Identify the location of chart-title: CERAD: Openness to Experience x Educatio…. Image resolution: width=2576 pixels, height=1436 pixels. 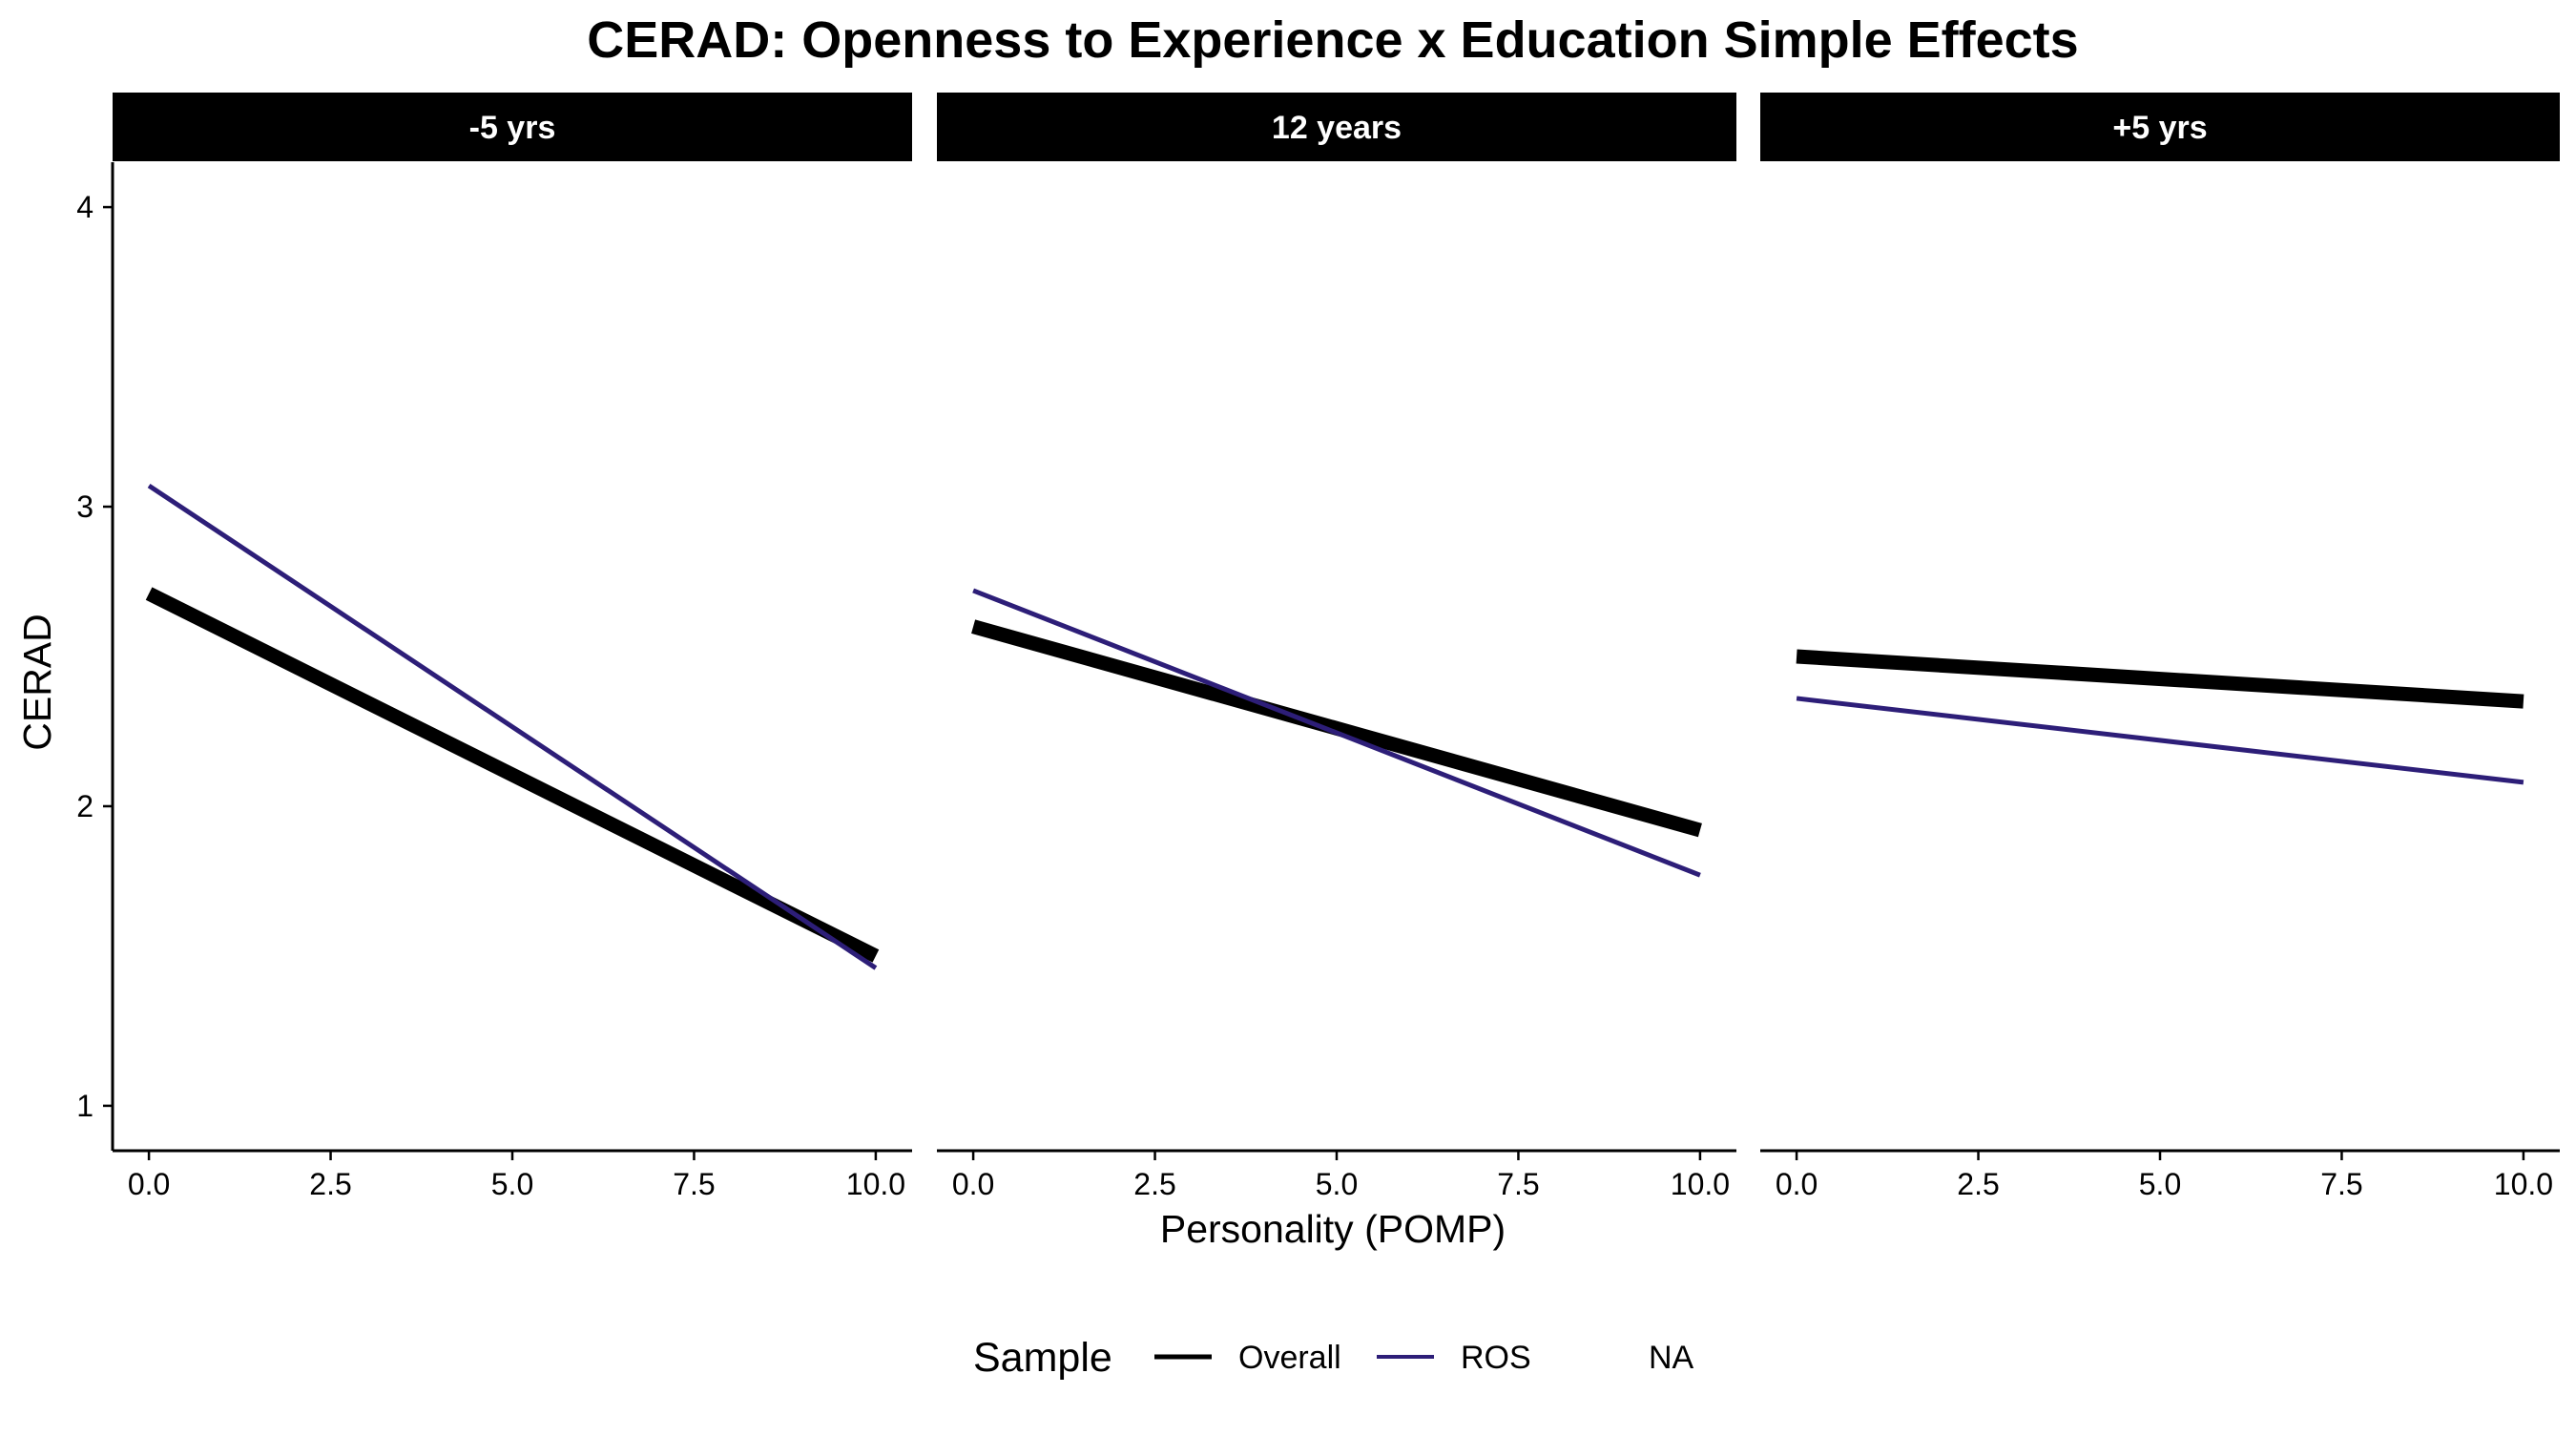
(1332, 40).